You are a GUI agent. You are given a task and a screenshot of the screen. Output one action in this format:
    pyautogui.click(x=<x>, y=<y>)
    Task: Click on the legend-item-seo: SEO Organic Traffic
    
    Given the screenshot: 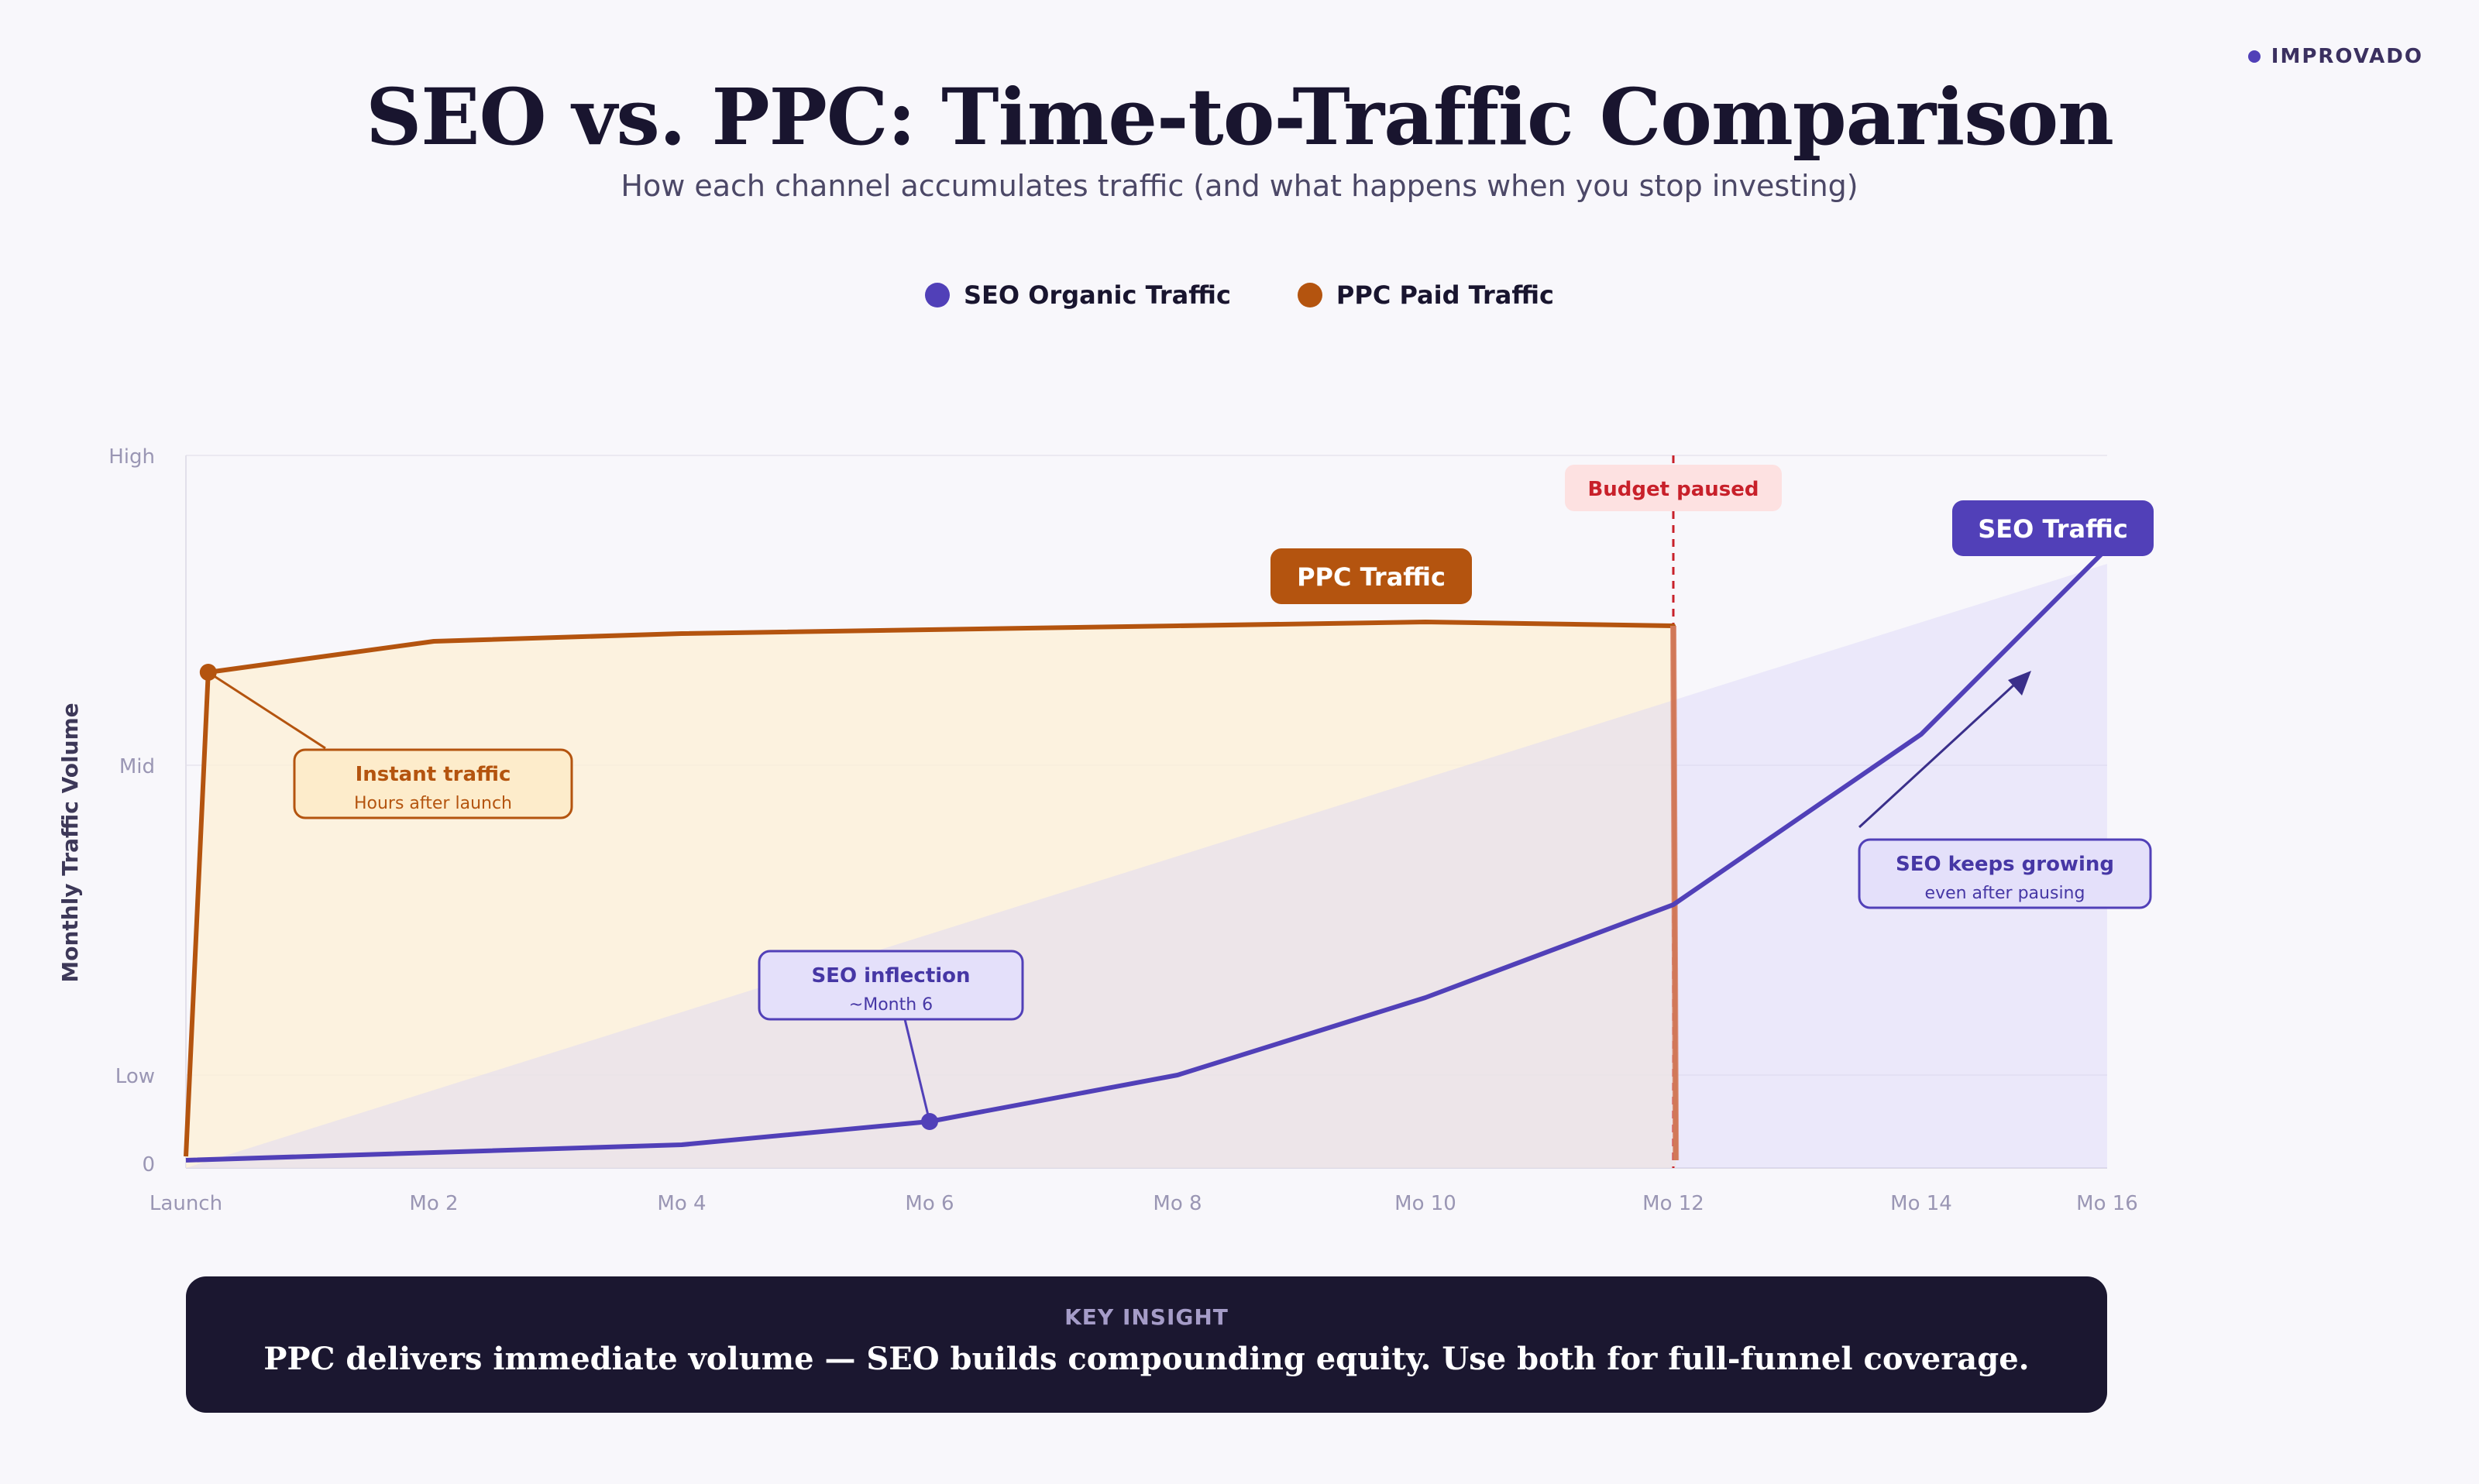 What is the action you would take?
    pyautogui.click(x=1077, y=295)
    